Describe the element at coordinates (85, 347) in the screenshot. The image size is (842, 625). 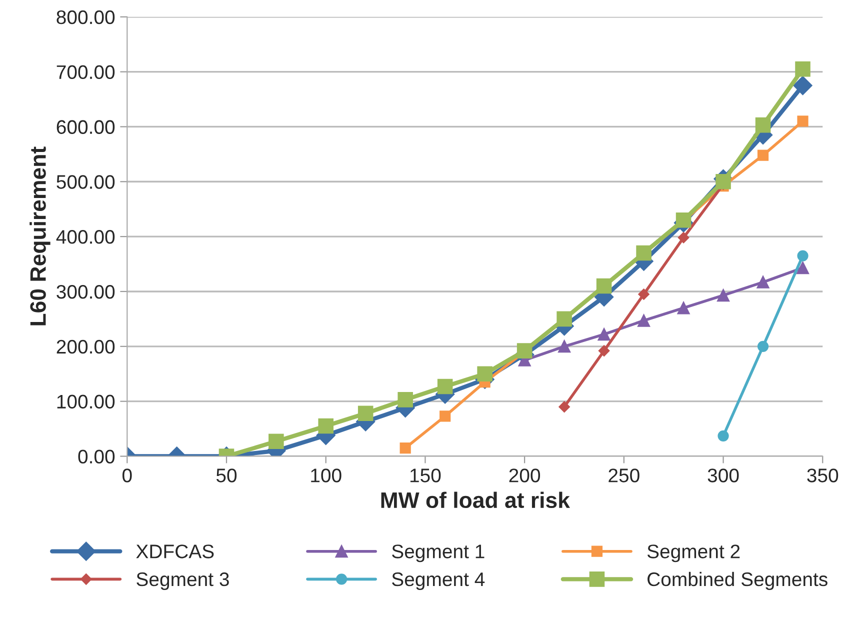
I see `y-tick-label: 200.00` at that location.